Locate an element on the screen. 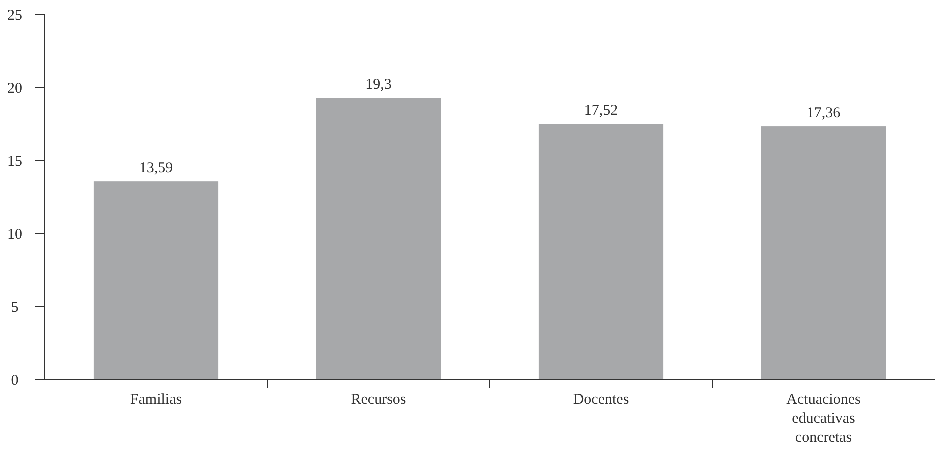 The width and height of the screenshot is (939, 457). y-tick-label: 5 is located at coordinates (15, 308).